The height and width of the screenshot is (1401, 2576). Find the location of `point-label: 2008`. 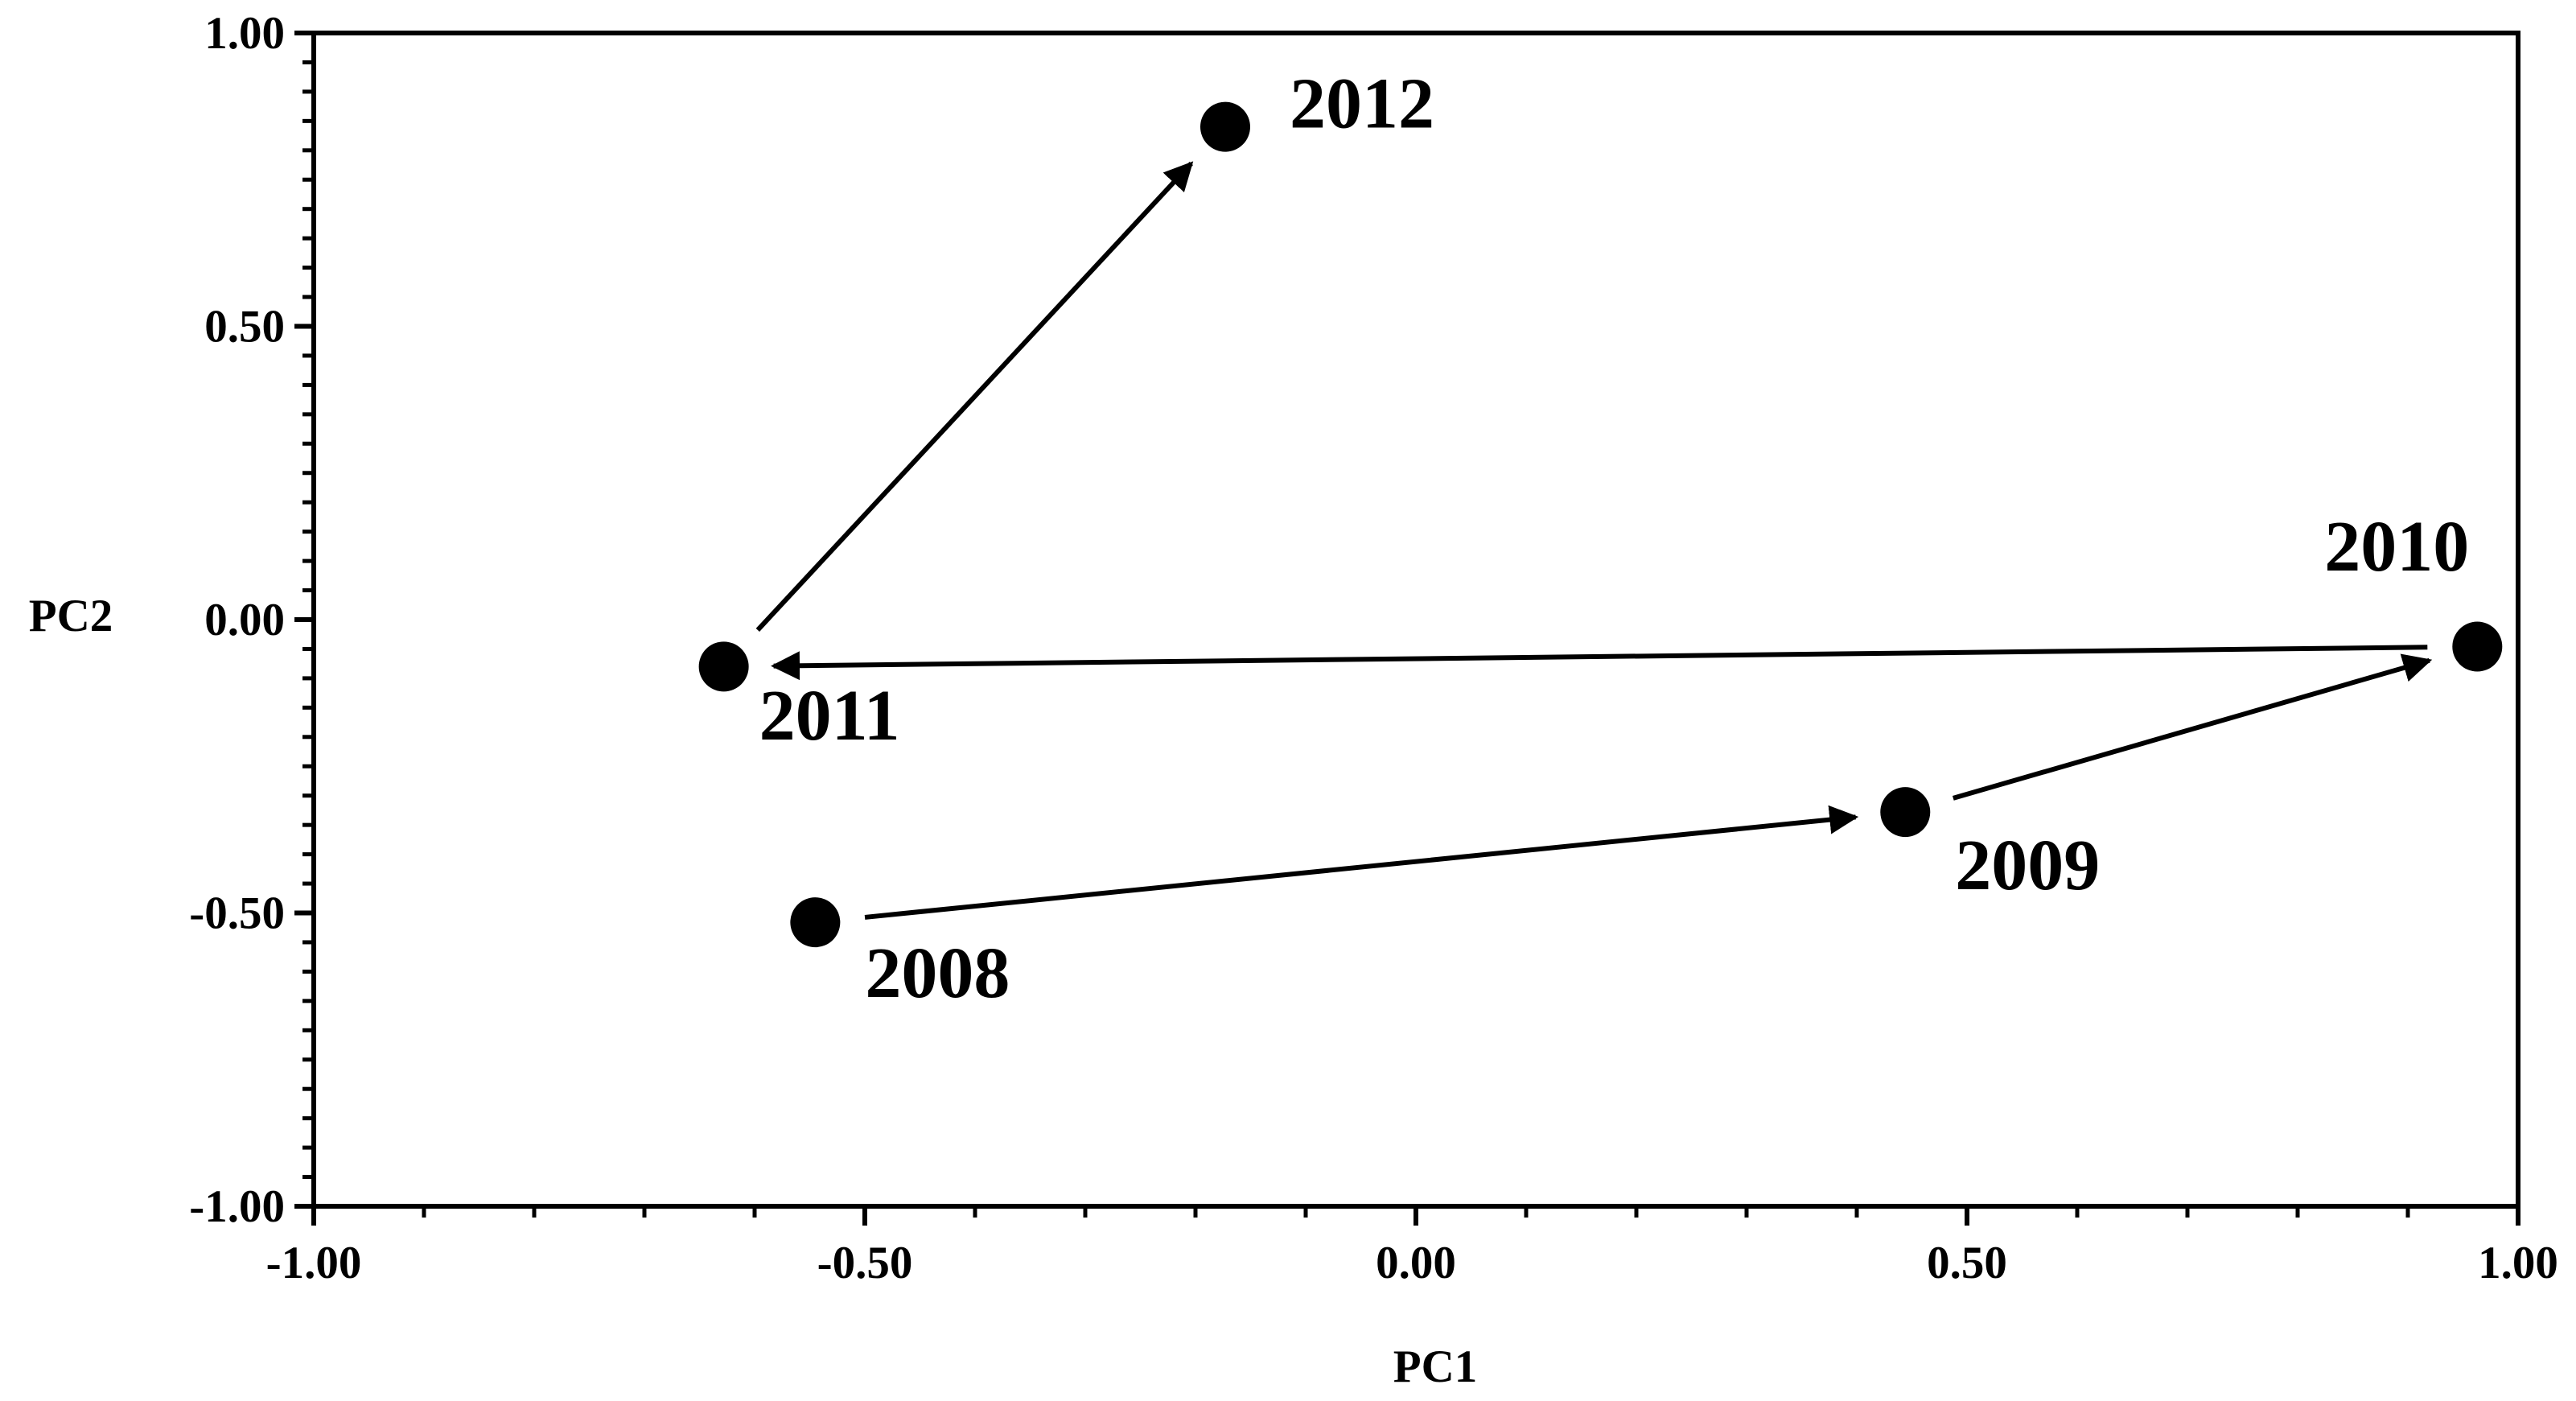

point-label: 2008 is located at coordinates (937, 973).